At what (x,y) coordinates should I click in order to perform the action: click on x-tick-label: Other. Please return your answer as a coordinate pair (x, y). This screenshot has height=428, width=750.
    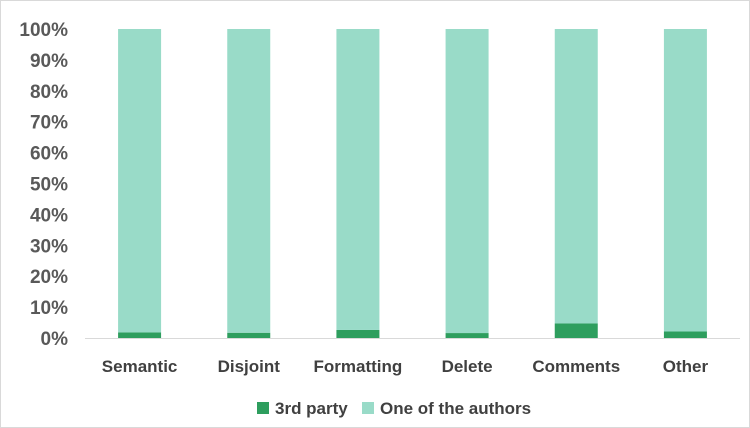
    Looking at the image, I should click on (686, 366).